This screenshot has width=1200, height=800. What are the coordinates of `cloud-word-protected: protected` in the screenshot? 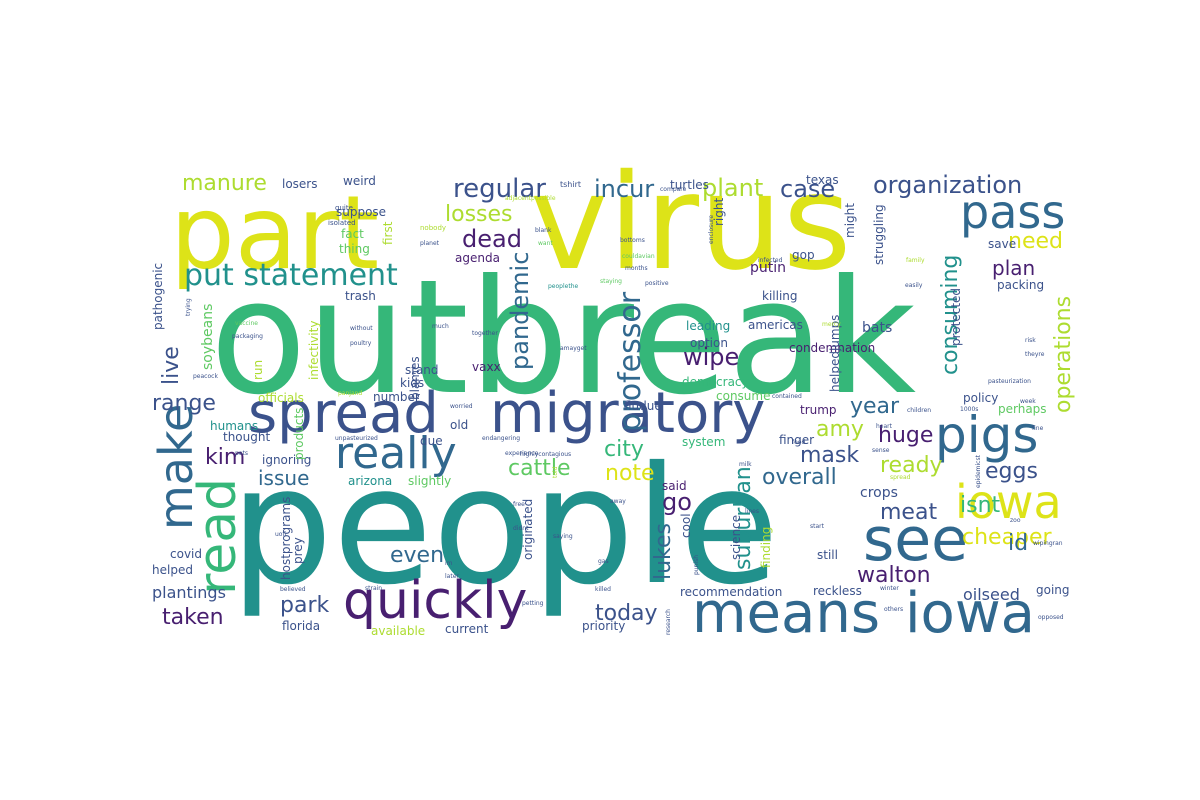 It's located at (956, 317).